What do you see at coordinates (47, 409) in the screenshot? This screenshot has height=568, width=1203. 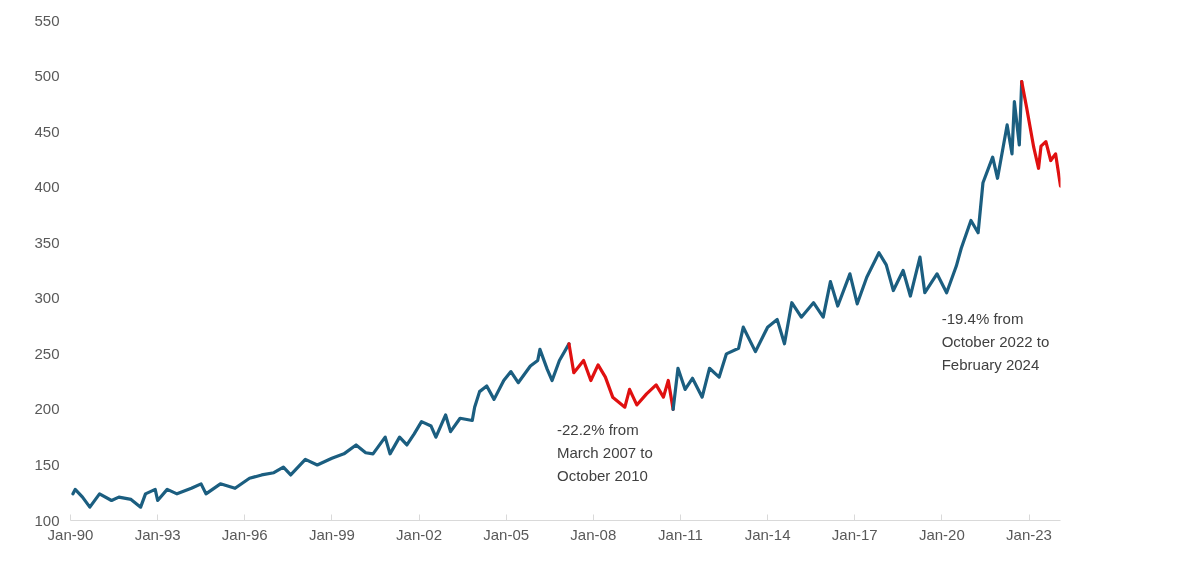 I see `y-tick-label: 200` at bounding box center [47, 409].